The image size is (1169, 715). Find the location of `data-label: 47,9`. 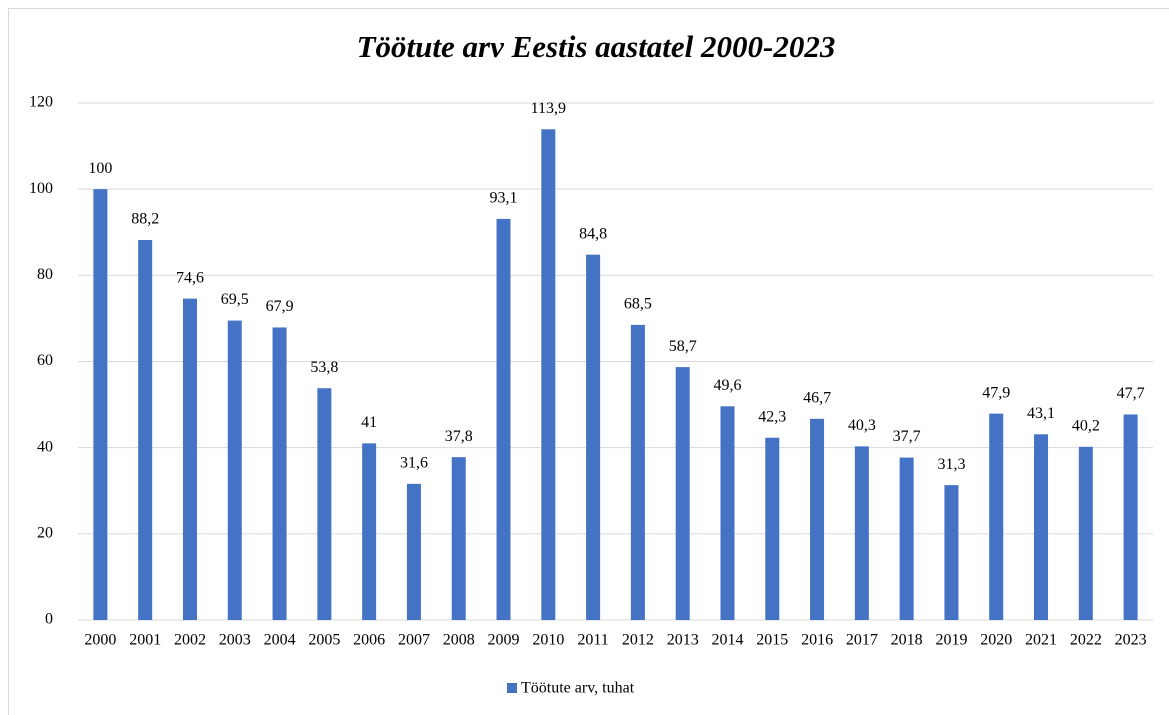

data-label: 47,9 is located at coordinates (996, 392).